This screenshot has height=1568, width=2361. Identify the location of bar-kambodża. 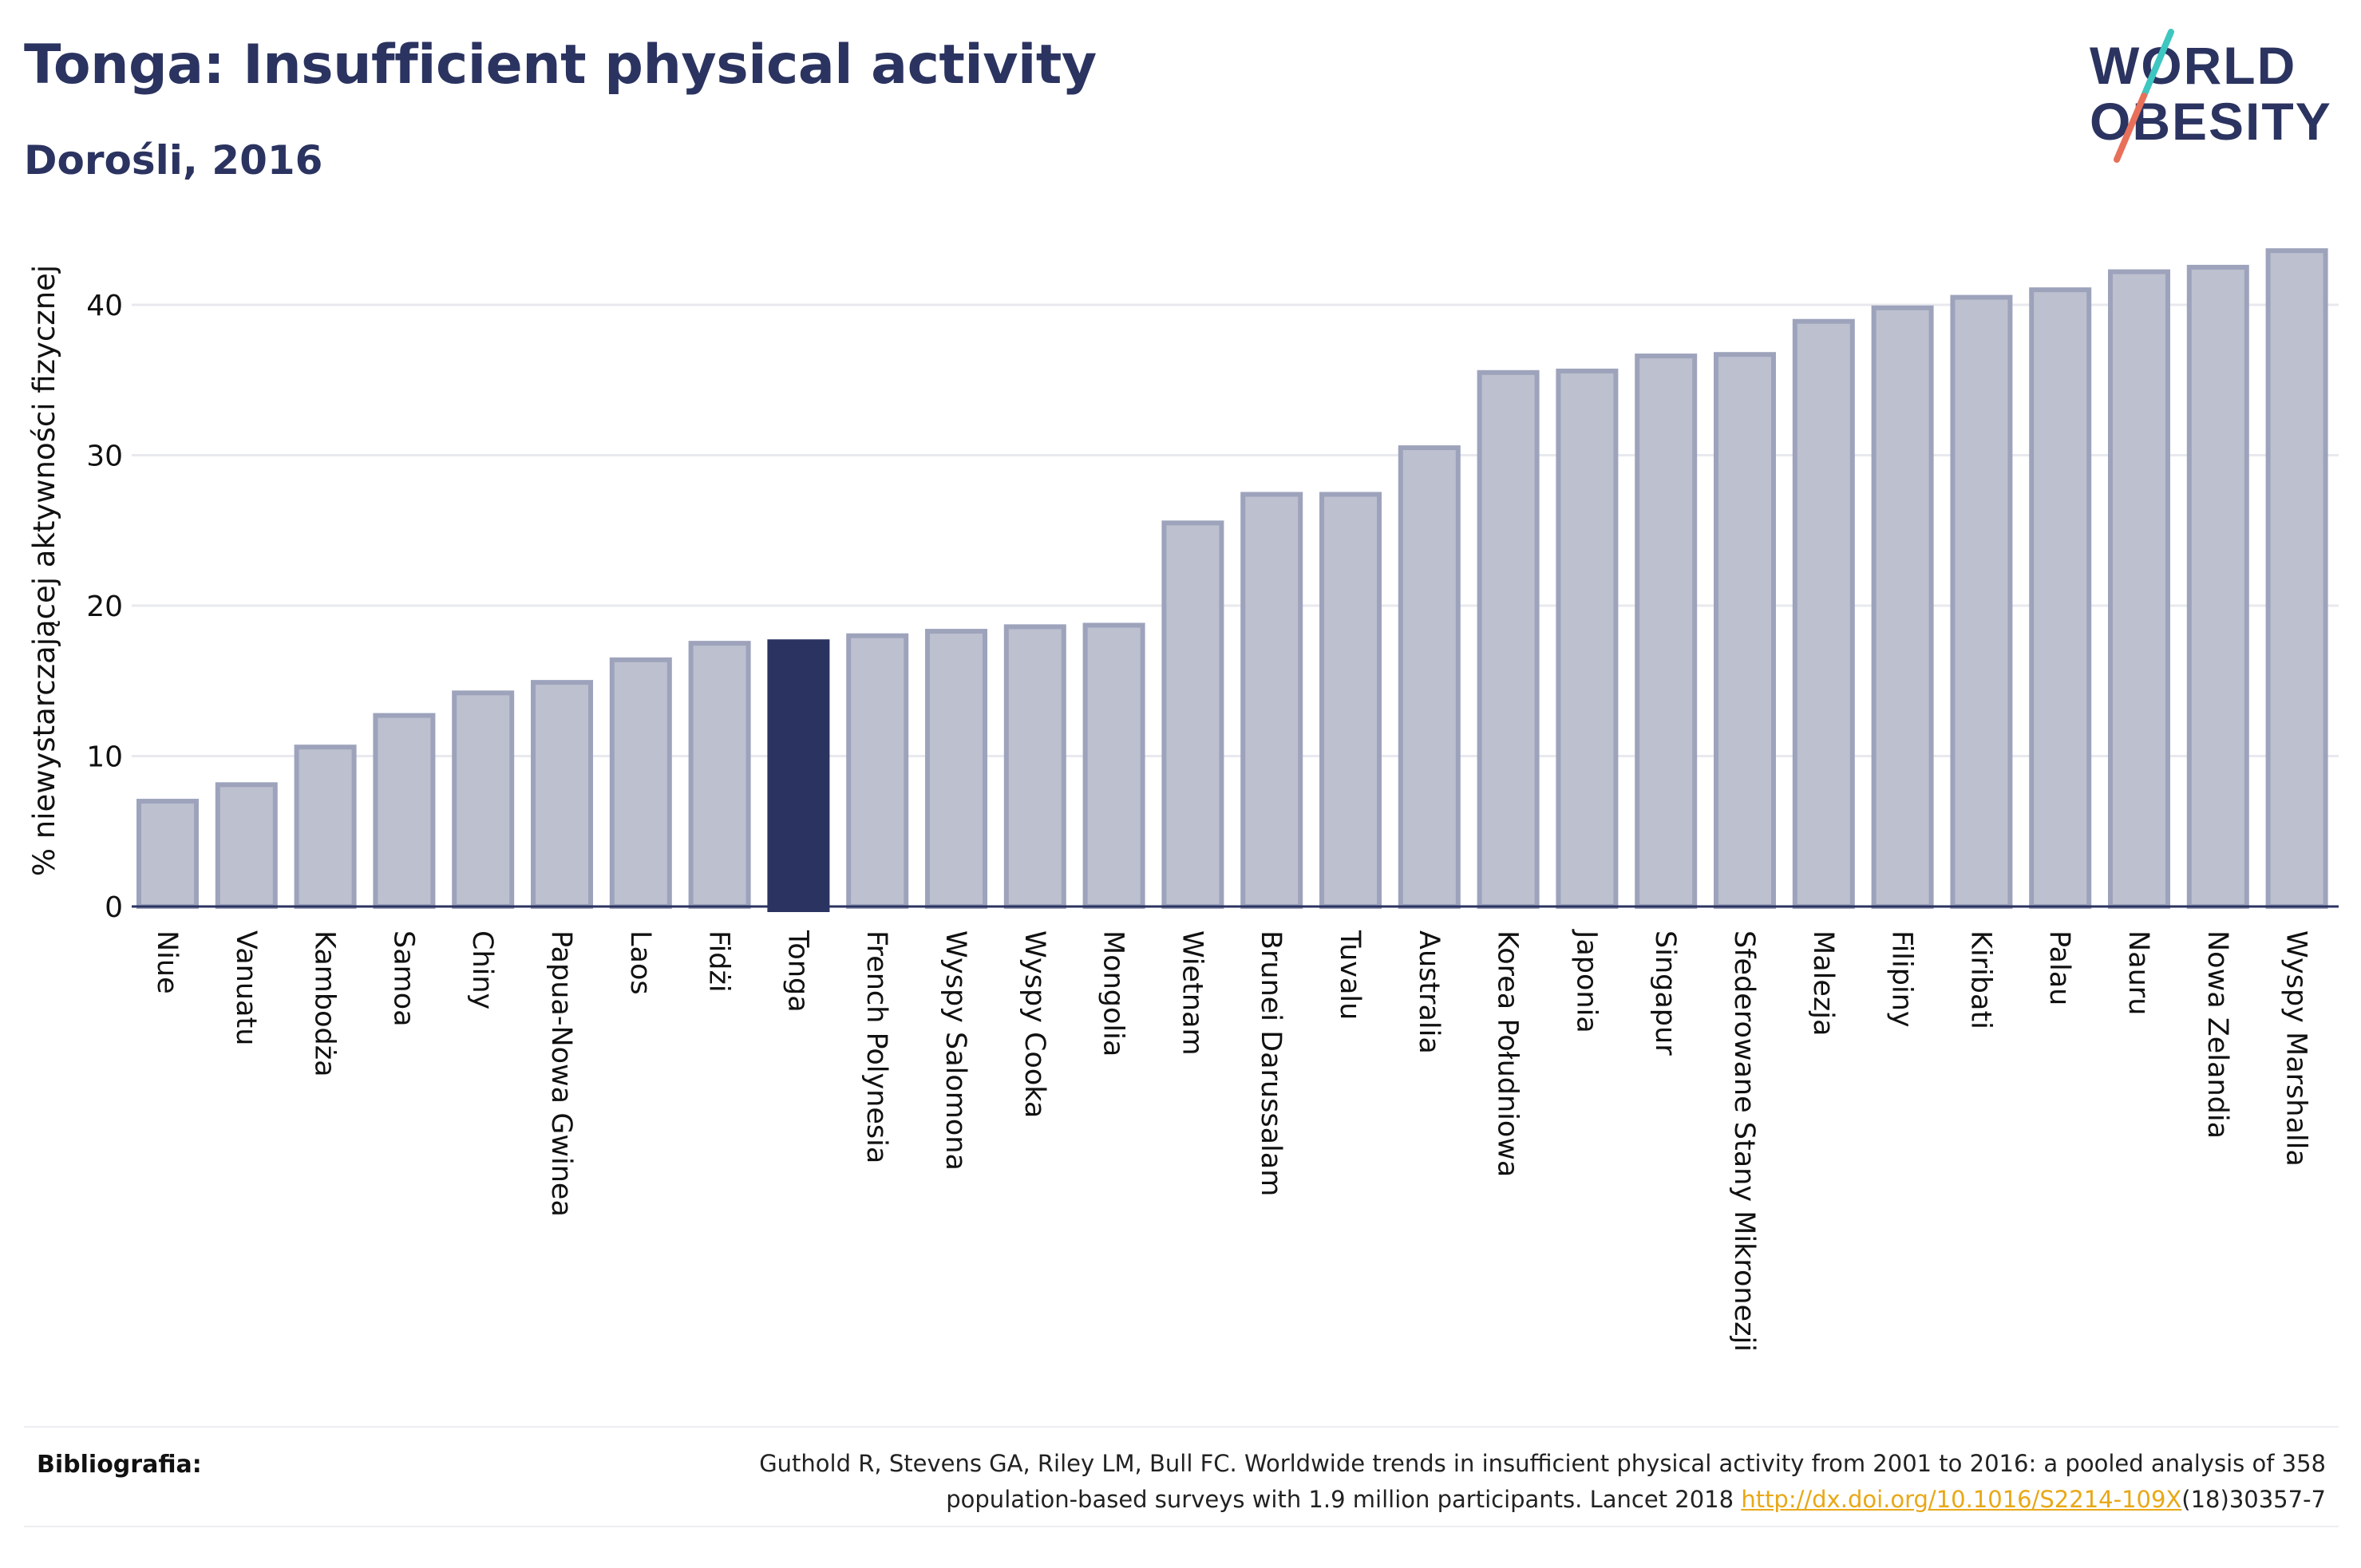
(325, 827).